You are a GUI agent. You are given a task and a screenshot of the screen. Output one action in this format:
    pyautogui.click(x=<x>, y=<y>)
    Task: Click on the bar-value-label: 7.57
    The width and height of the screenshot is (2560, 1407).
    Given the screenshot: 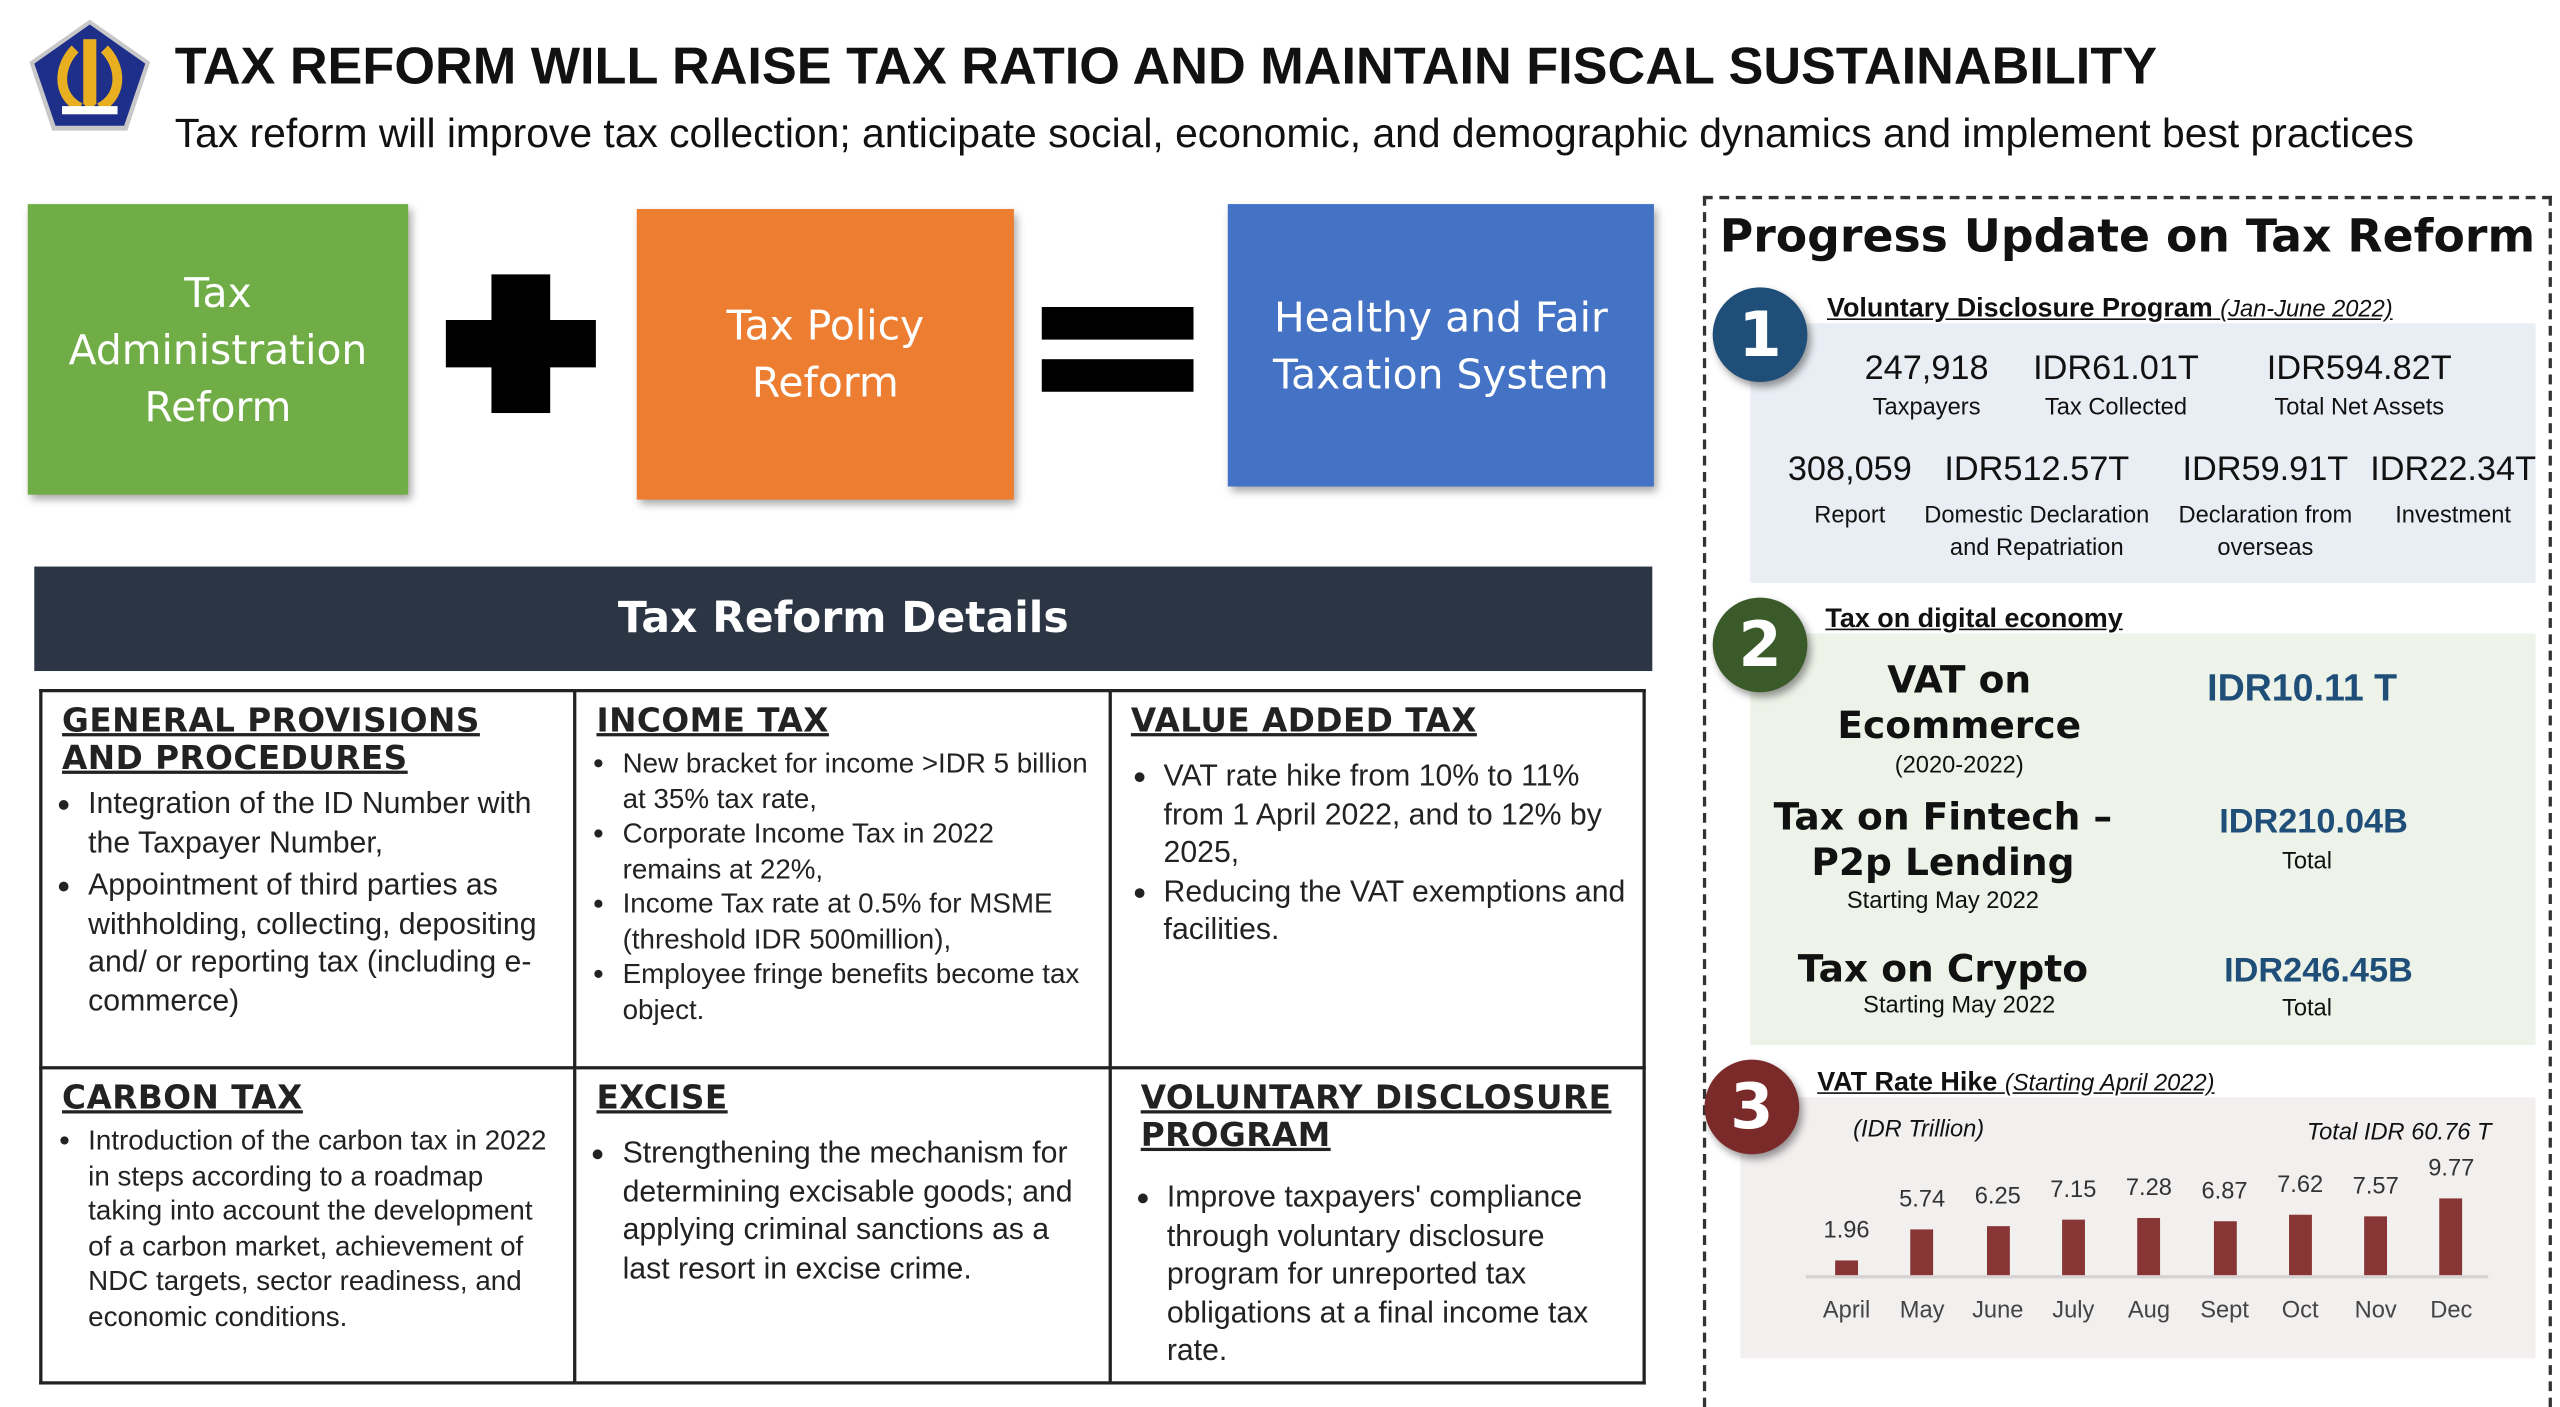 What is the action you would take?
    pyautogui.click(x=2375, y=1186)
    